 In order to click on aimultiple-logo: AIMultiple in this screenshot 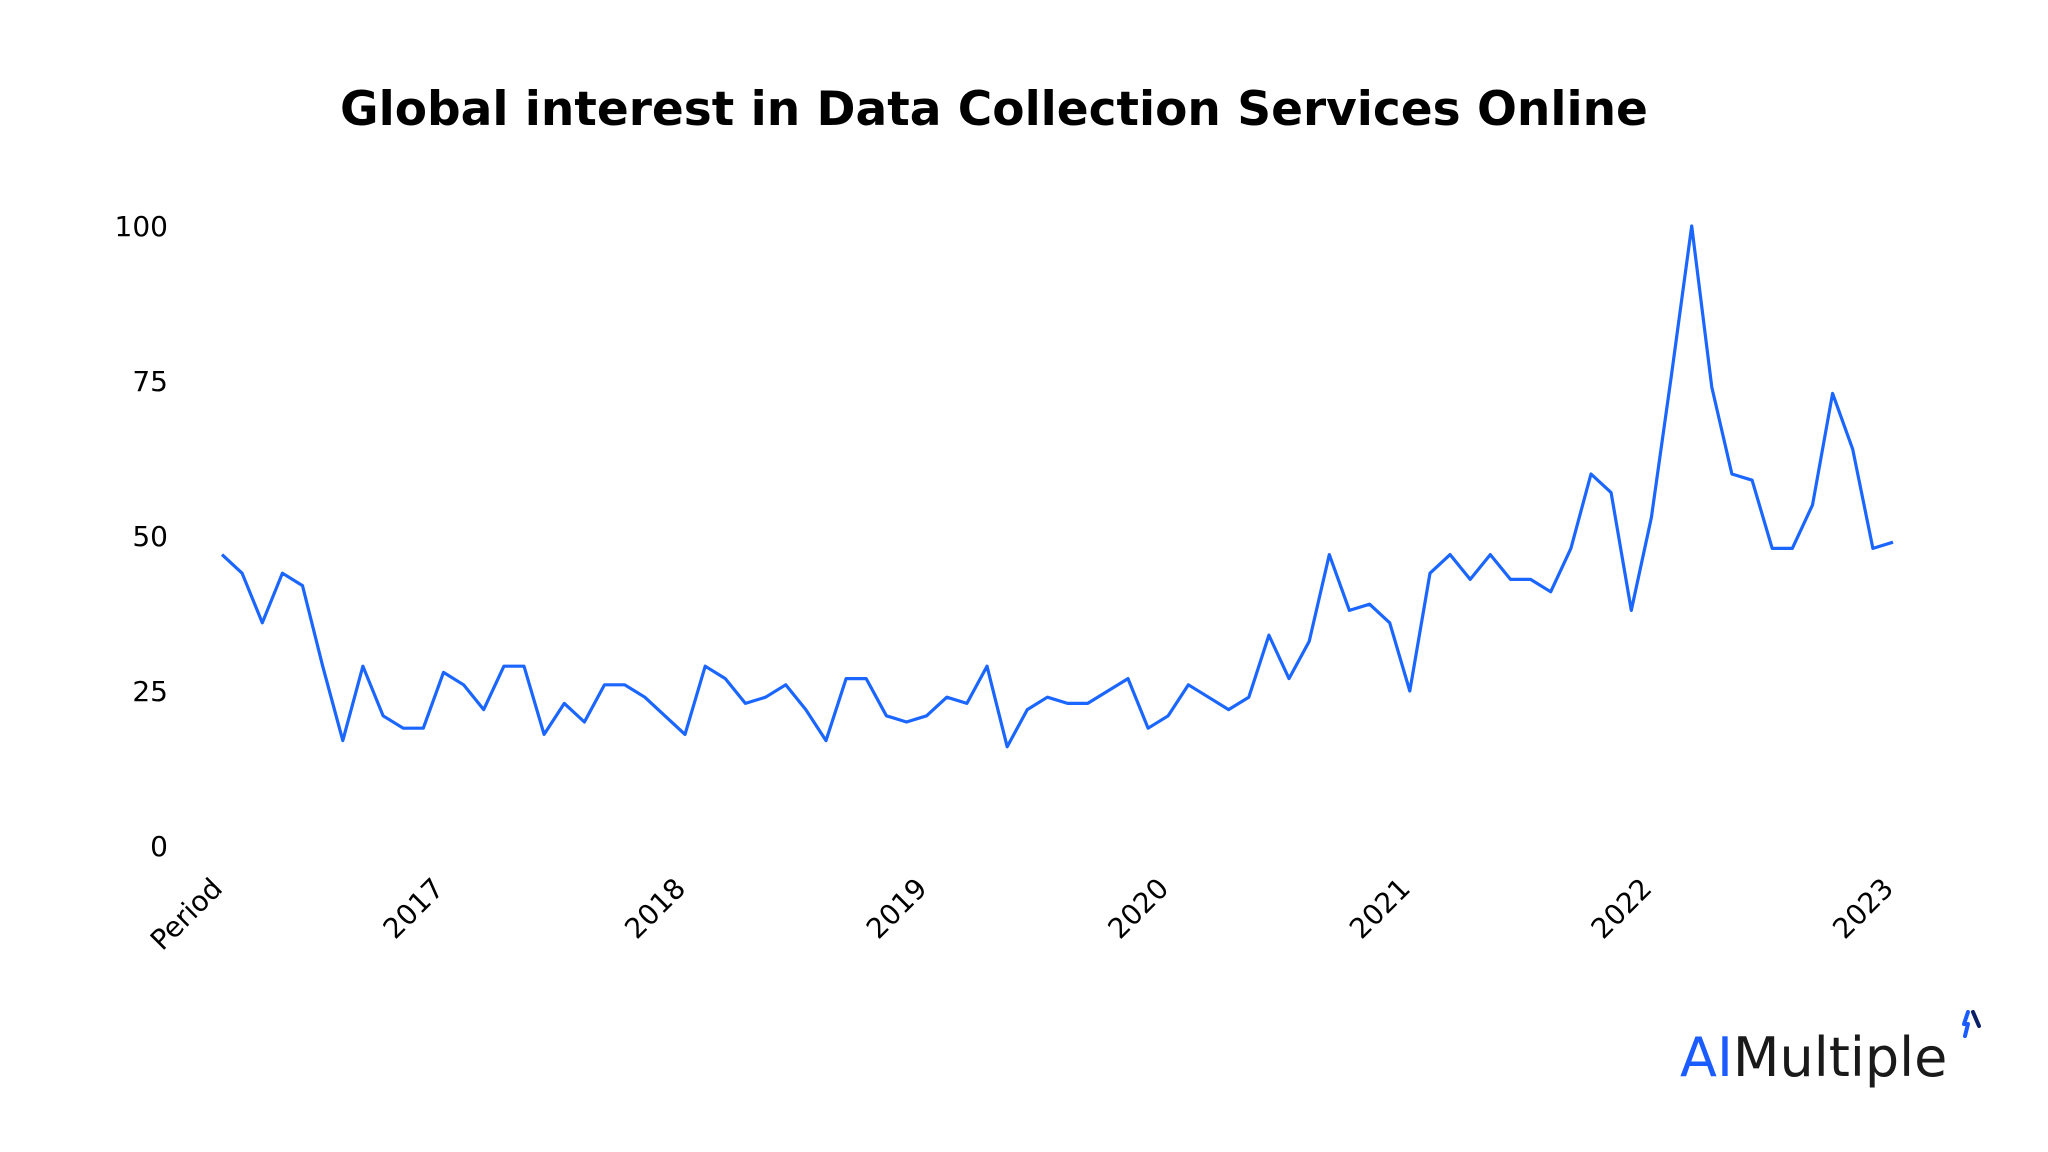, I will do `click(1835, 1055)`.